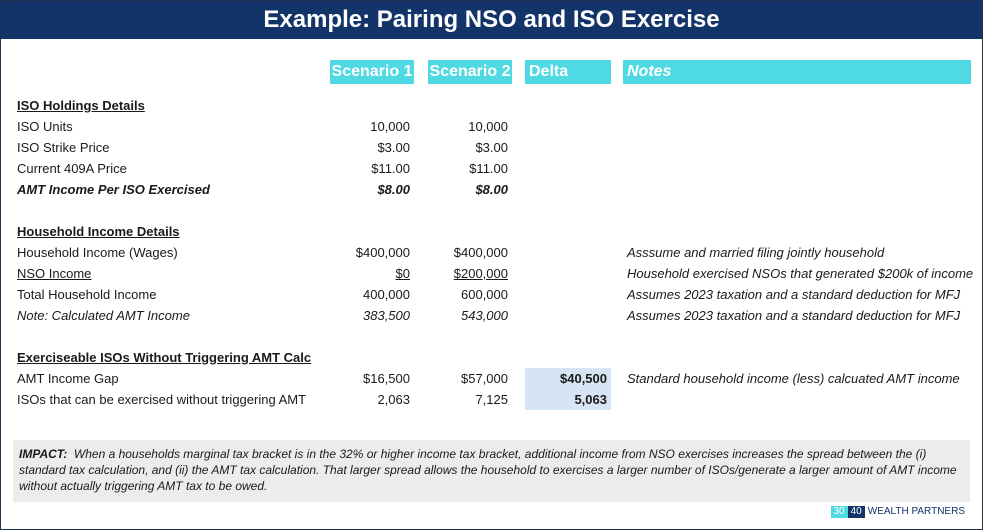  I want to click on scenario-1-value: 383,500, so click(386, 315).